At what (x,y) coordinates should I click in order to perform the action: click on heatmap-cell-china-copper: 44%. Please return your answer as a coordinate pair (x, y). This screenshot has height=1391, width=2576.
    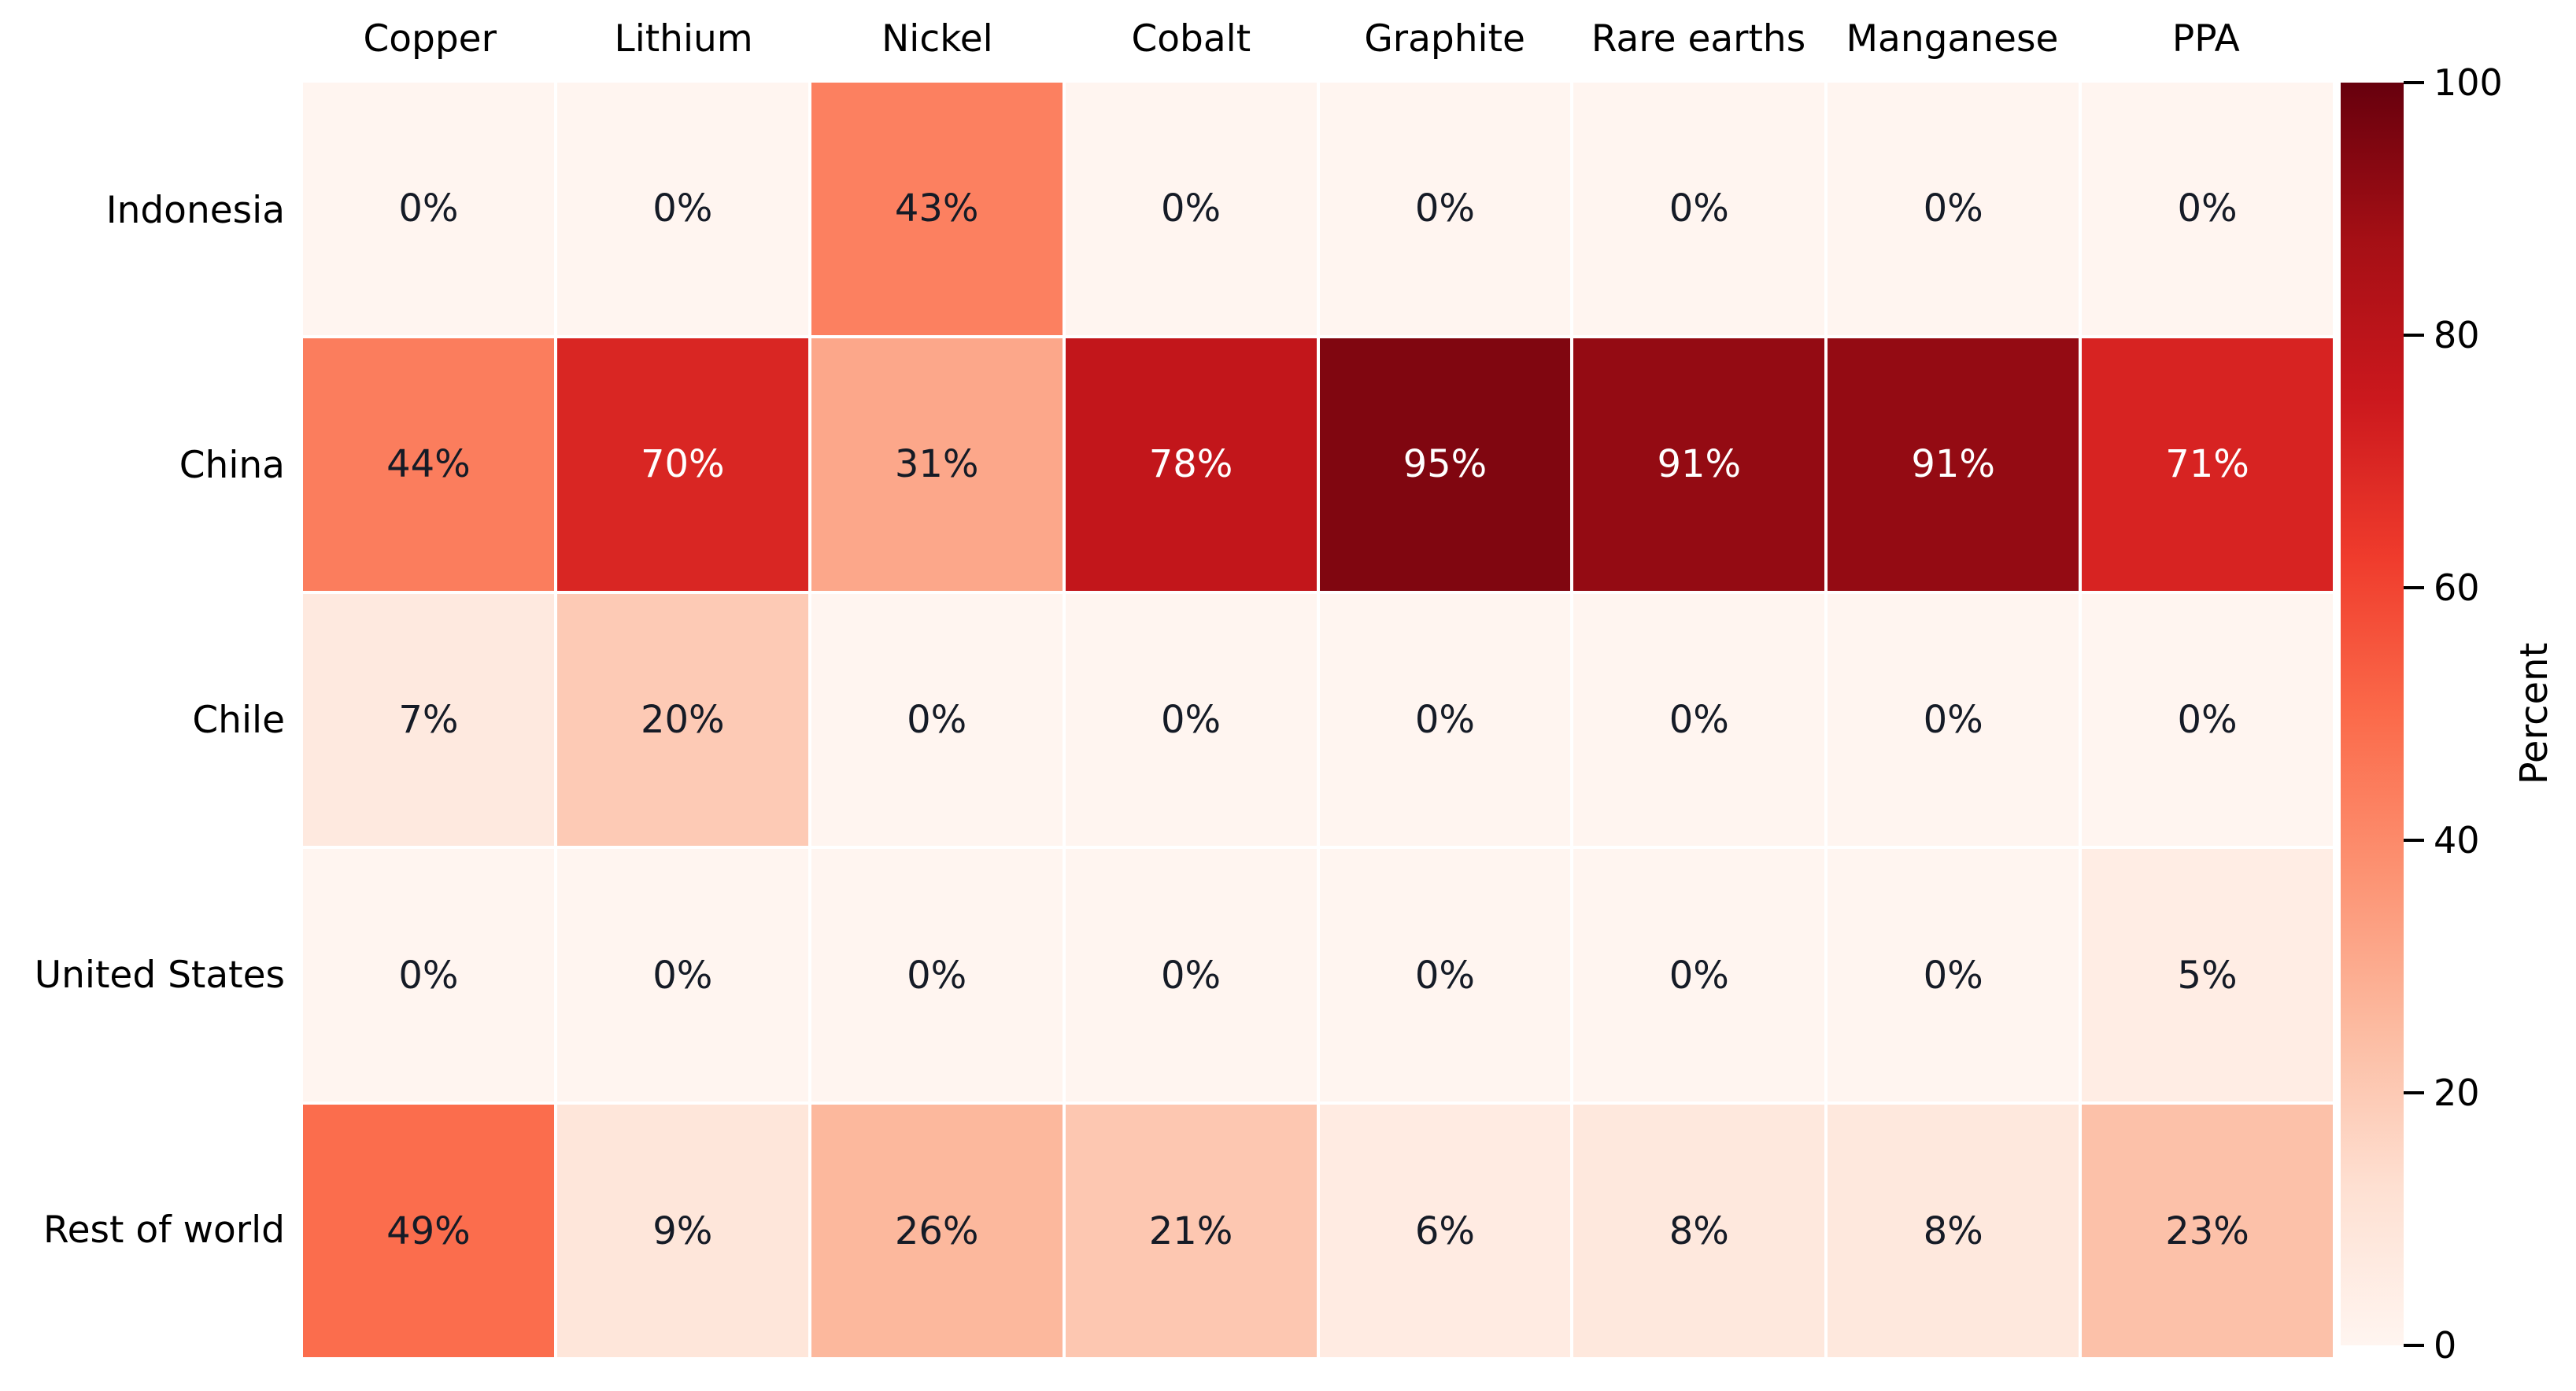
    Looking at the image, I should click on (428, 464).